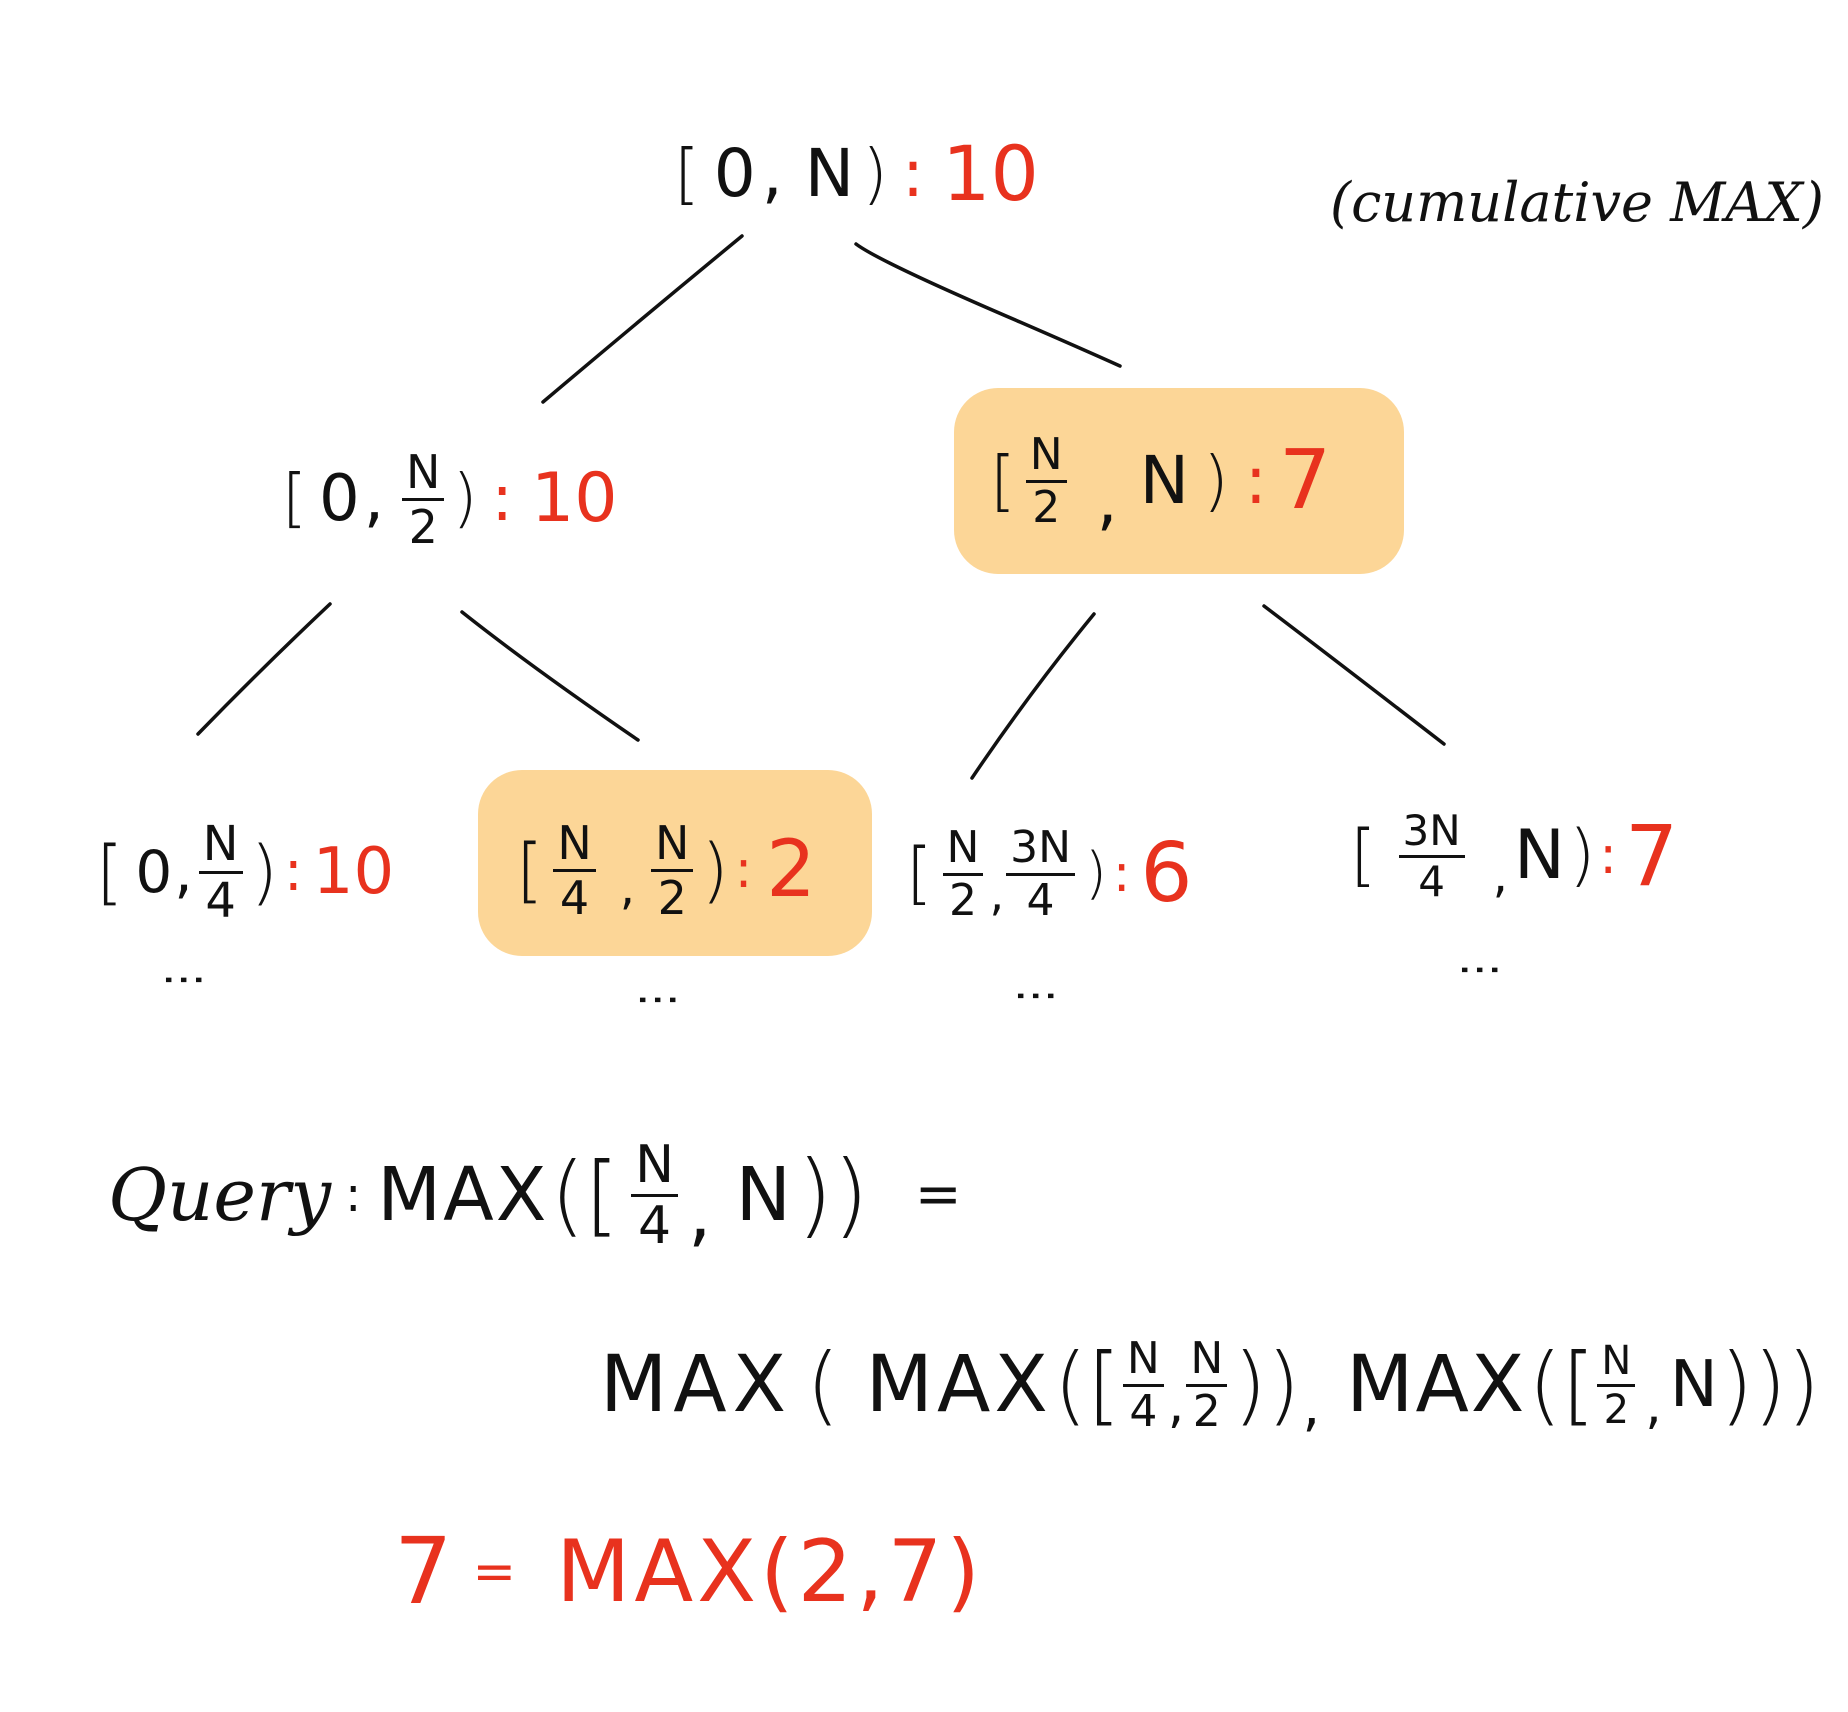  Describe the element at coordinates (535, 1195) in the screenshot. I see `query-line: Query : MAX ([ N 4 , N )) =` at that location.